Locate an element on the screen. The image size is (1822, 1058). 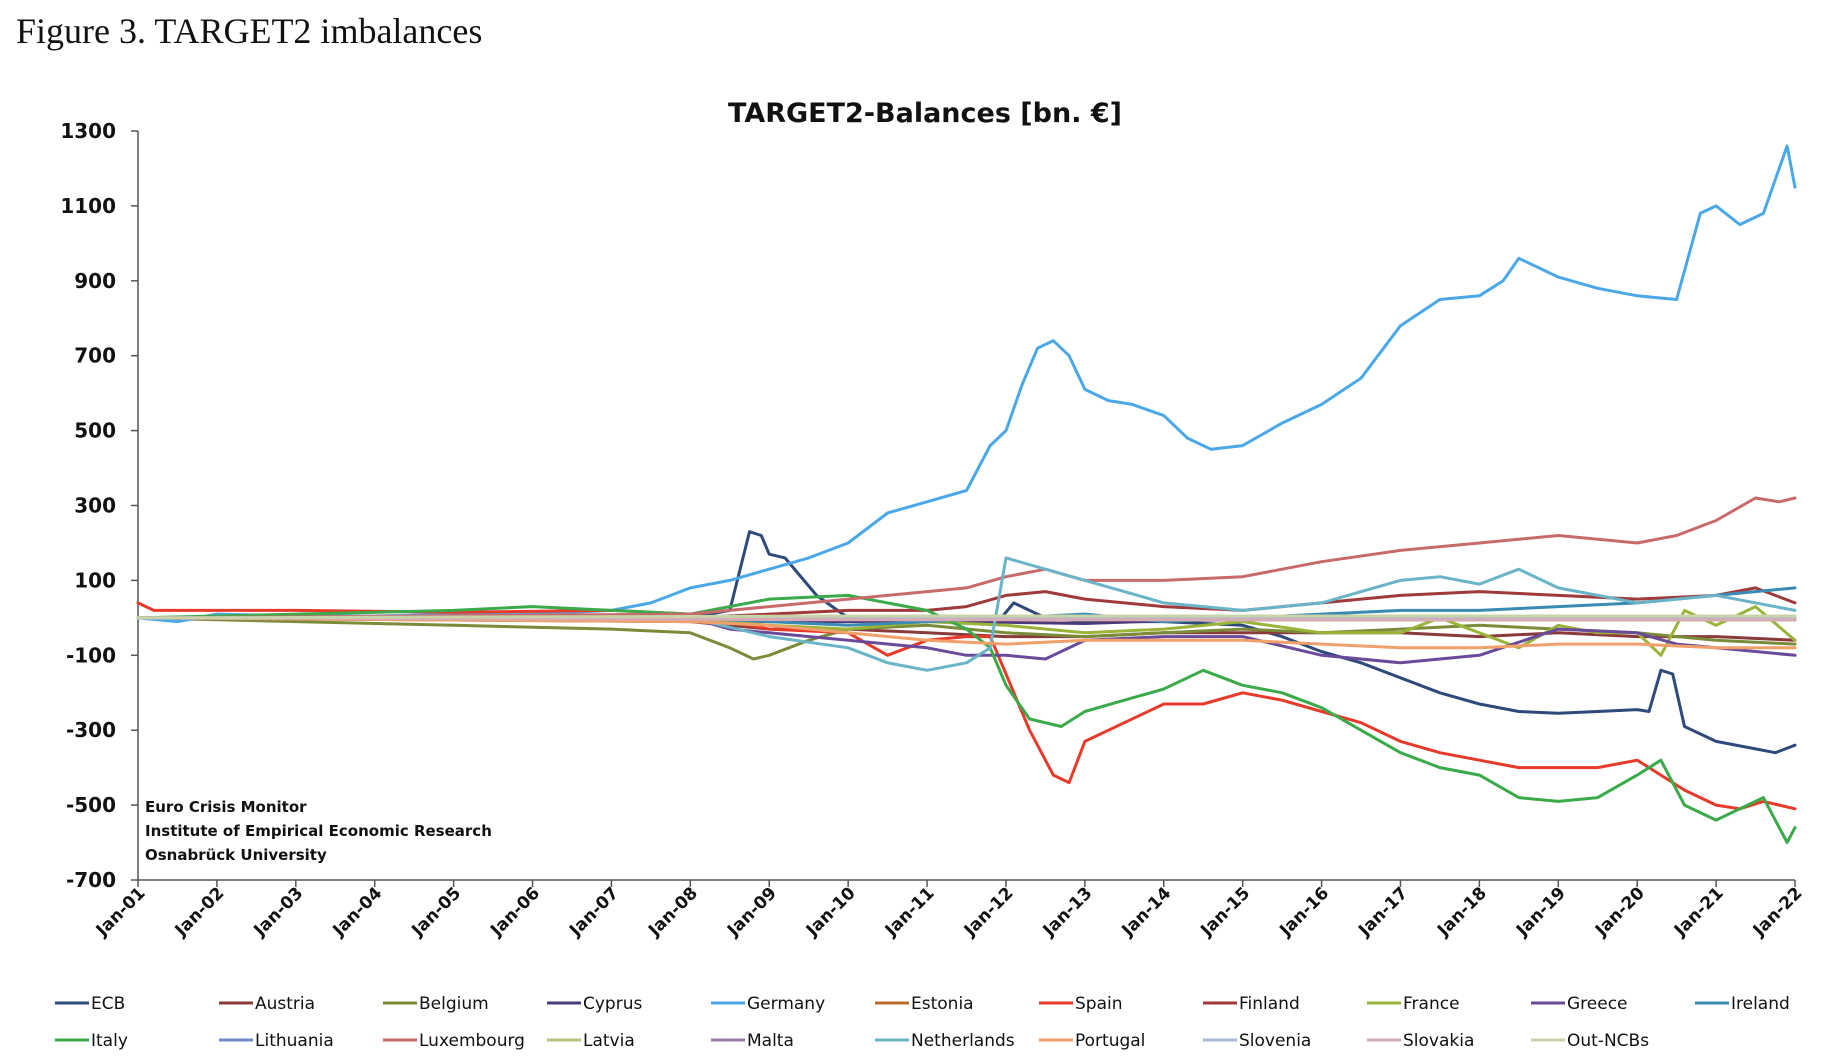
series-line-portugal is located at coordinates (966, 633).